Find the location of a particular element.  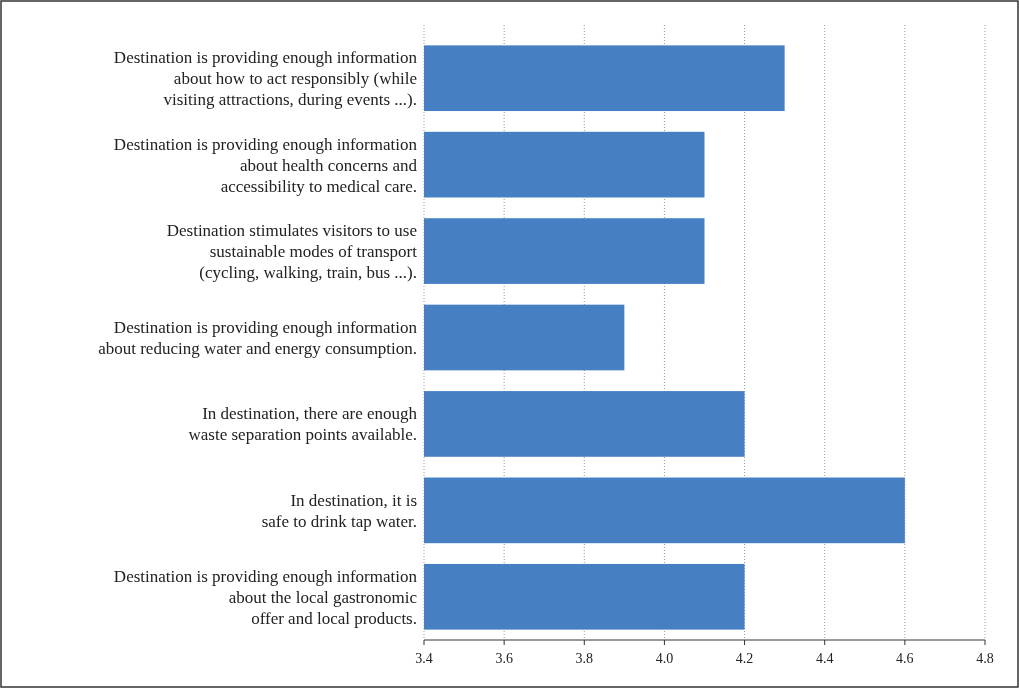

y-tick-label: In destination, it is safe to drink tap water. is located at coordinates (339, 510).